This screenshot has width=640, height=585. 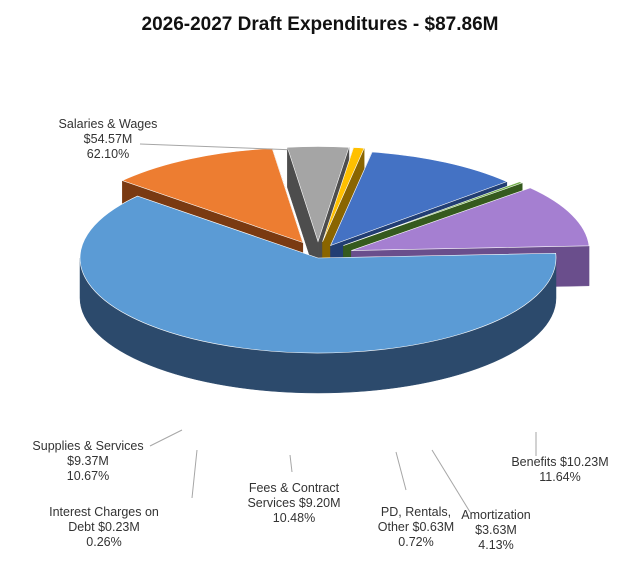 I want to click on slice-label-line: $54.57M, so click(x=108, y=139).